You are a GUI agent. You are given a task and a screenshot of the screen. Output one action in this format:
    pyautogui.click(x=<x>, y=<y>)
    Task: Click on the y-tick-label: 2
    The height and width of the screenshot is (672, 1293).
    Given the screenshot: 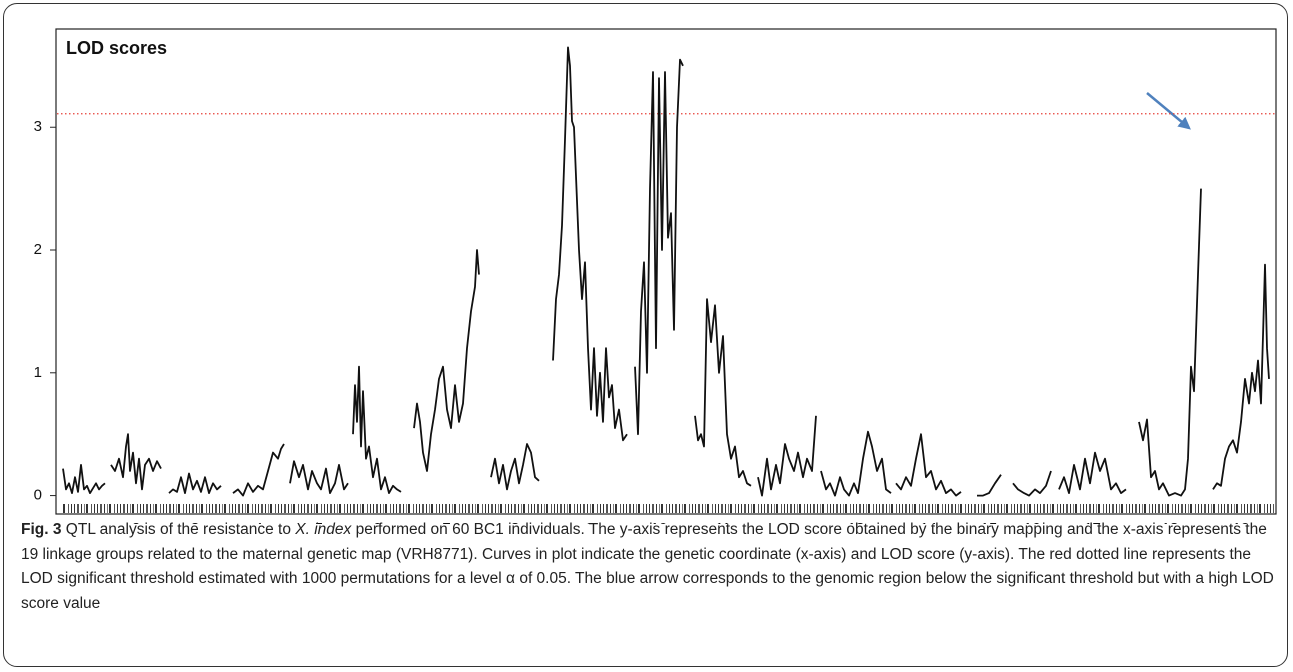 What is the action you would take?
    pyautogui.click(x=38, y=249)
    